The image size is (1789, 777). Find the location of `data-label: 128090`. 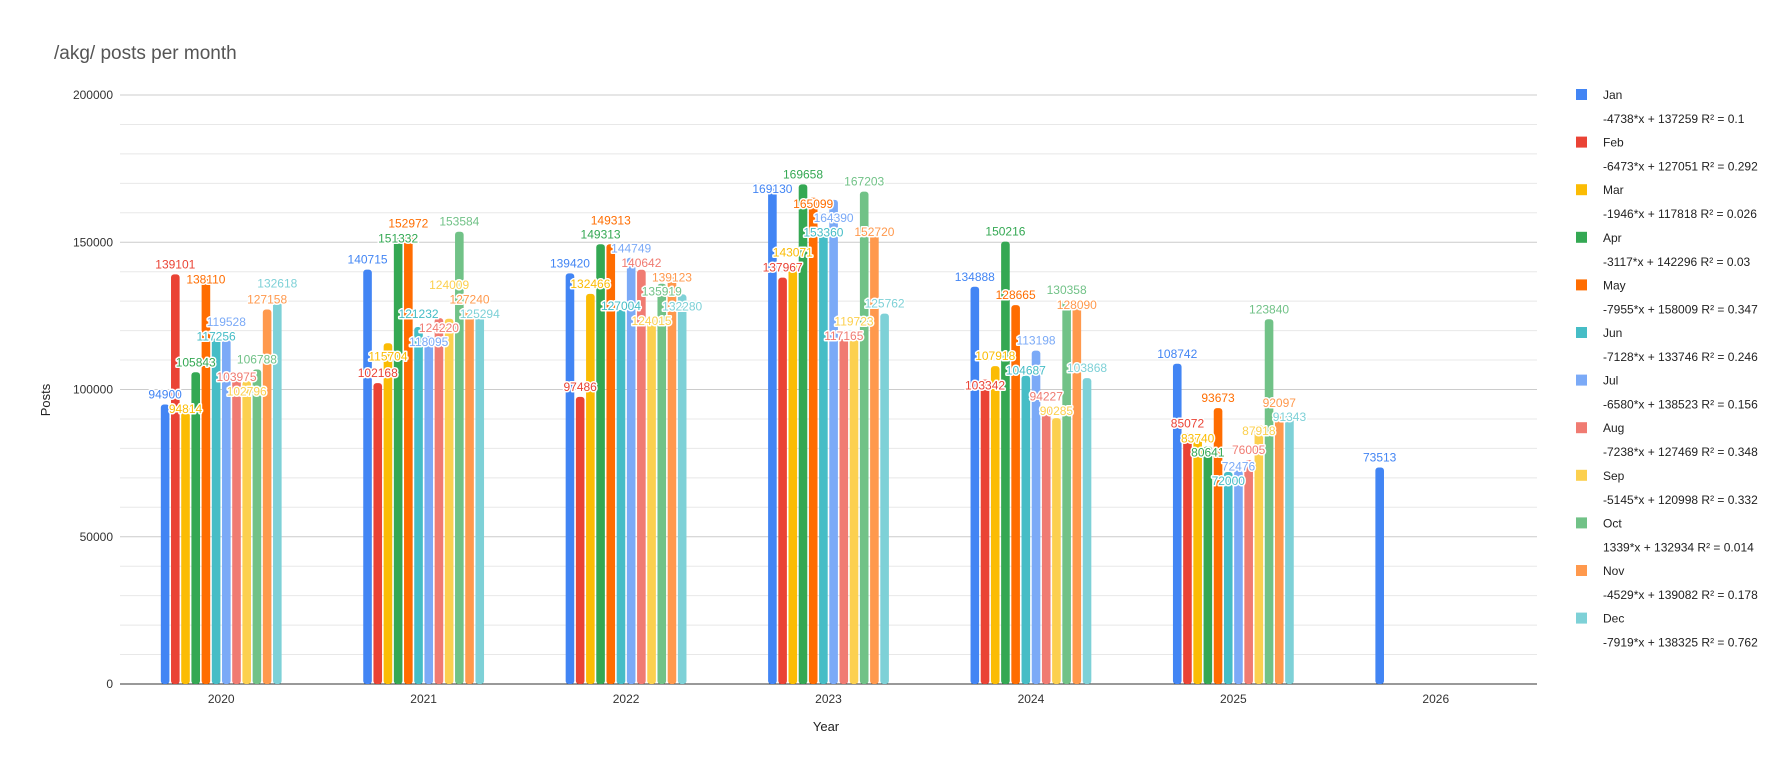

data-label: 128090 is located at coordinates (1077, 305).